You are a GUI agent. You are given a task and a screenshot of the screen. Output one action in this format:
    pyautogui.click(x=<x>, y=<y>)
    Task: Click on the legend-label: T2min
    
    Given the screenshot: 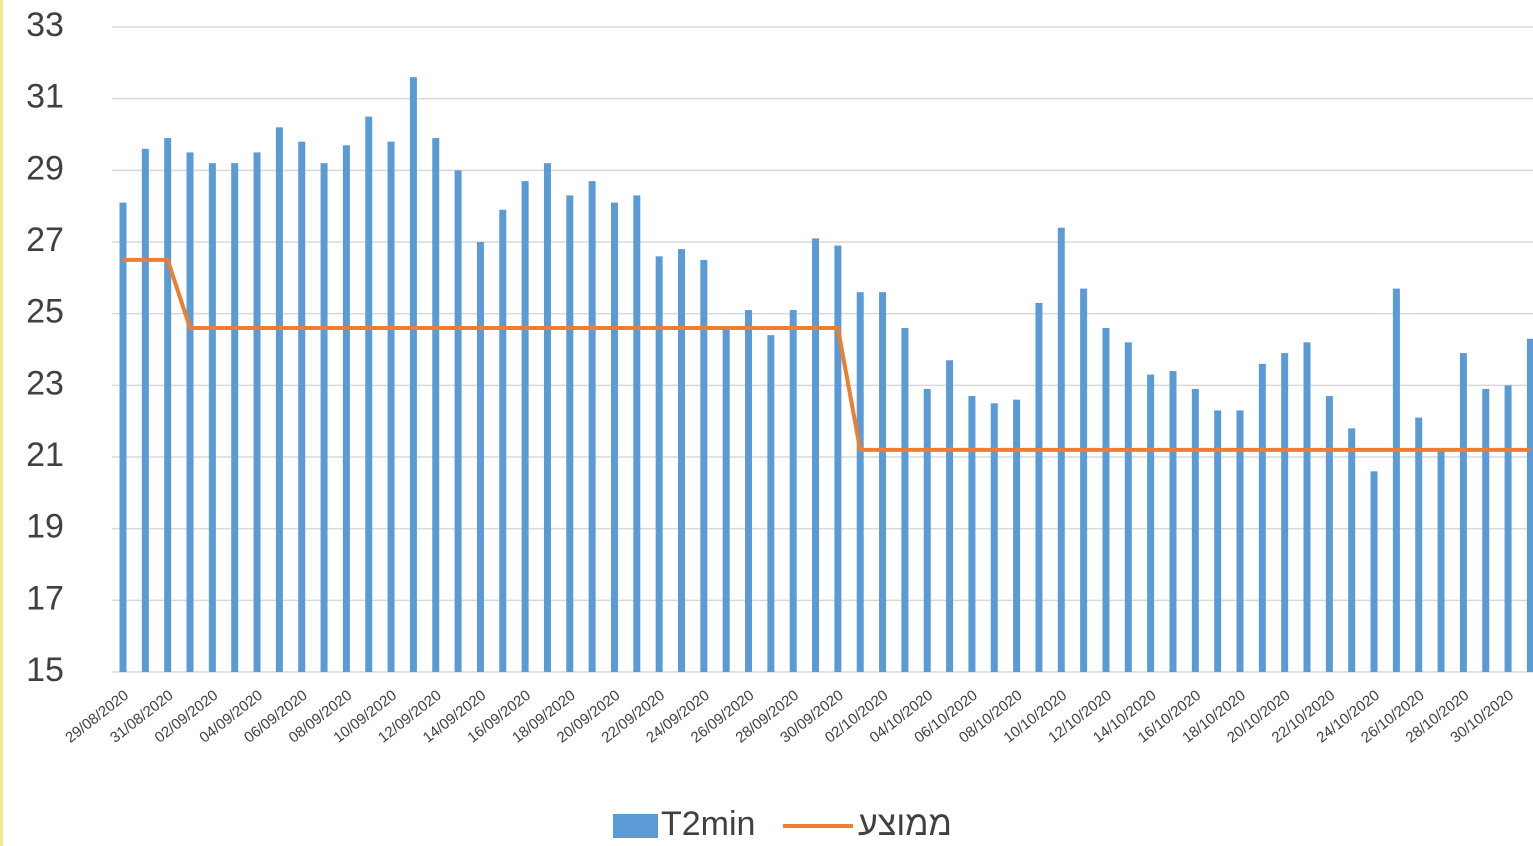 What is the action you would take?
    pyautogui.click(x=708, y=824)
    